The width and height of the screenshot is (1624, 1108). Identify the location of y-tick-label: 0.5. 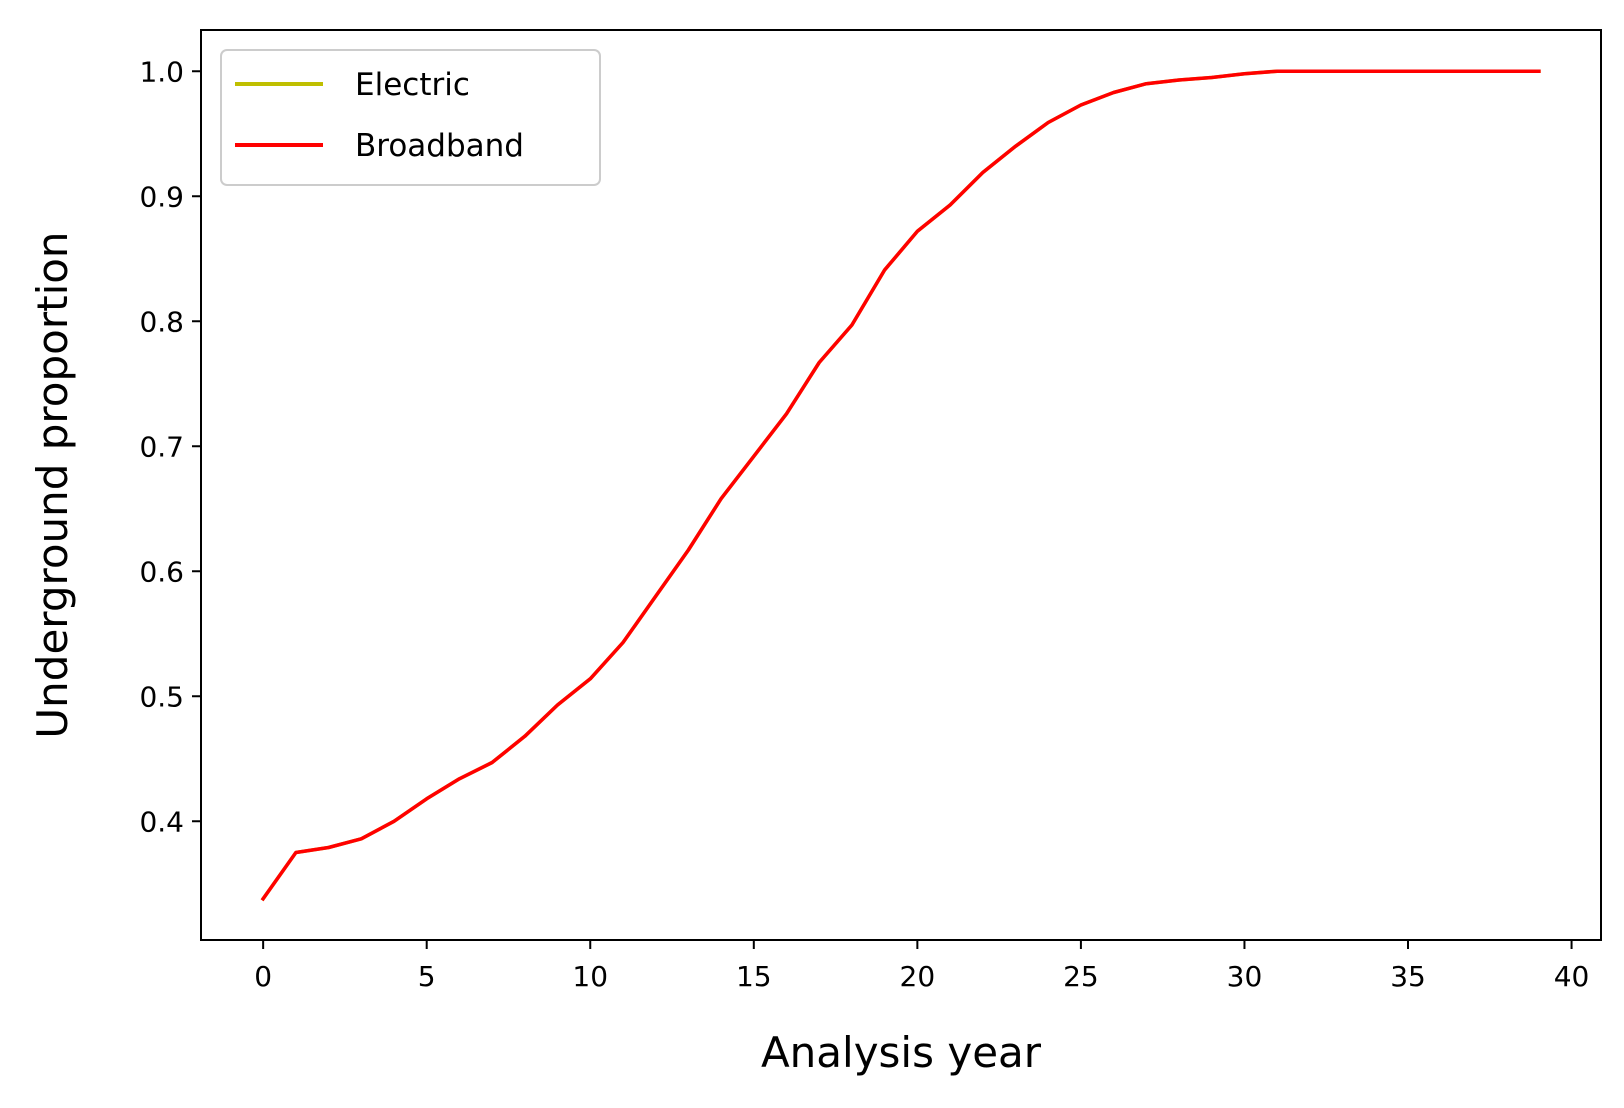
(161, 696).